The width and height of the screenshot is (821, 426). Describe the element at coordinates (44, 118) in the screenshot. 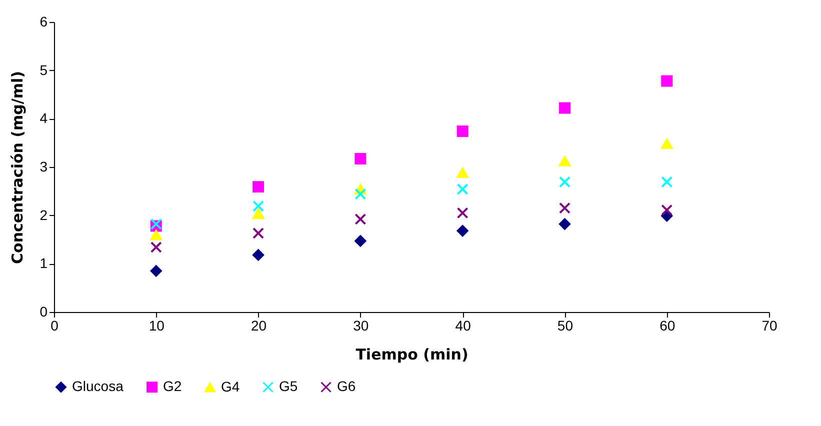

I see `y-tick-label: 4` at that location.